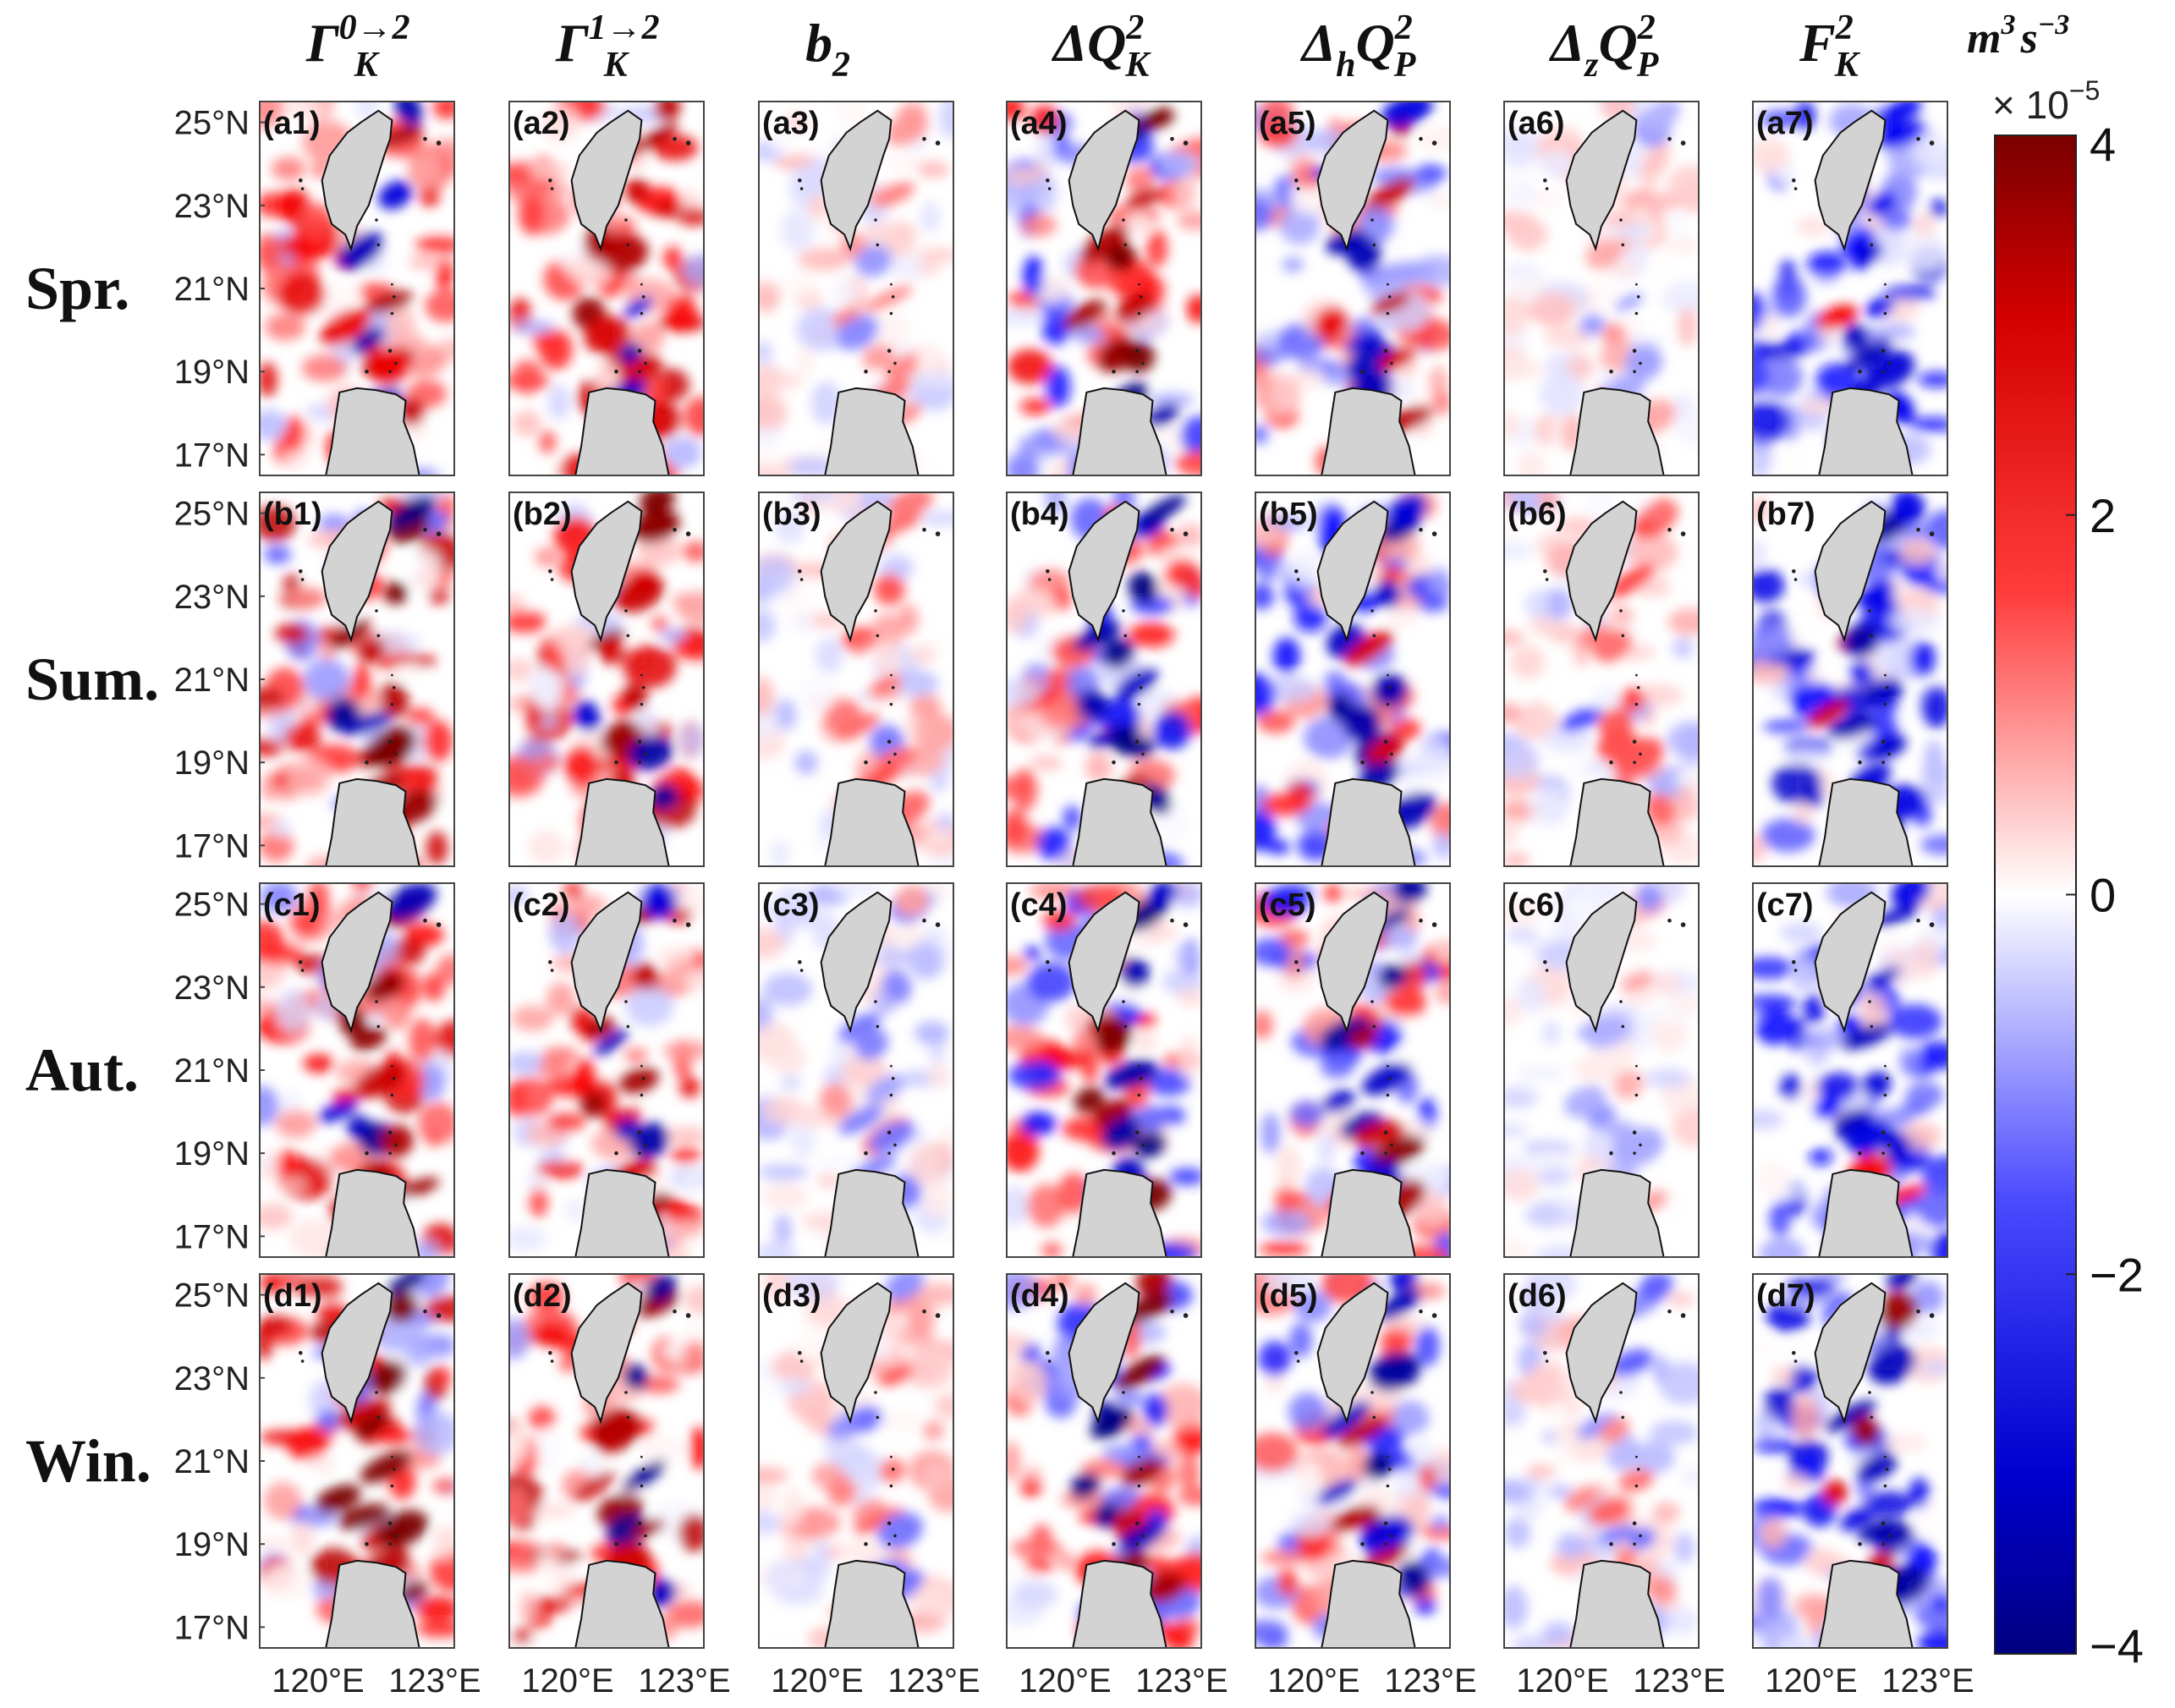 The width and height of the screenshot is (2175, 1708). I want to click on colorbar-ticks: 4 2 0 −2 −4, so click(2105, 895).